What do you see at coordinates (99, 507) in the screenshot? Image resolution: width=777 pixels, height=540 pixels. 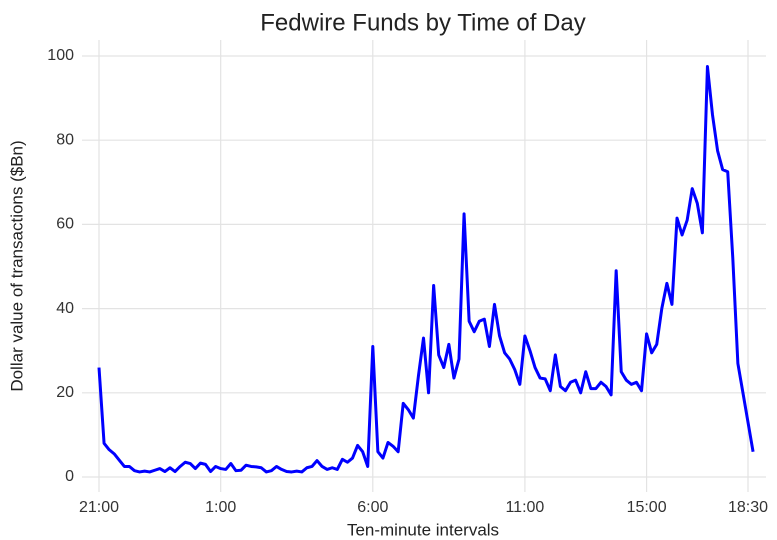 I see `x-tick-label: 21:00` at bounding box center [99, 507].